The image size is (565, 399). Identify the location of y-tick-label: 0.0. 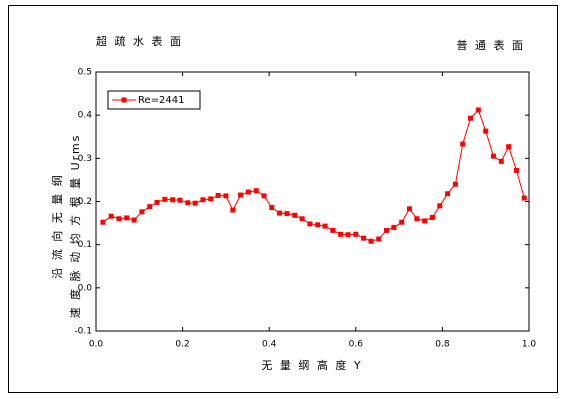
(85, 288).